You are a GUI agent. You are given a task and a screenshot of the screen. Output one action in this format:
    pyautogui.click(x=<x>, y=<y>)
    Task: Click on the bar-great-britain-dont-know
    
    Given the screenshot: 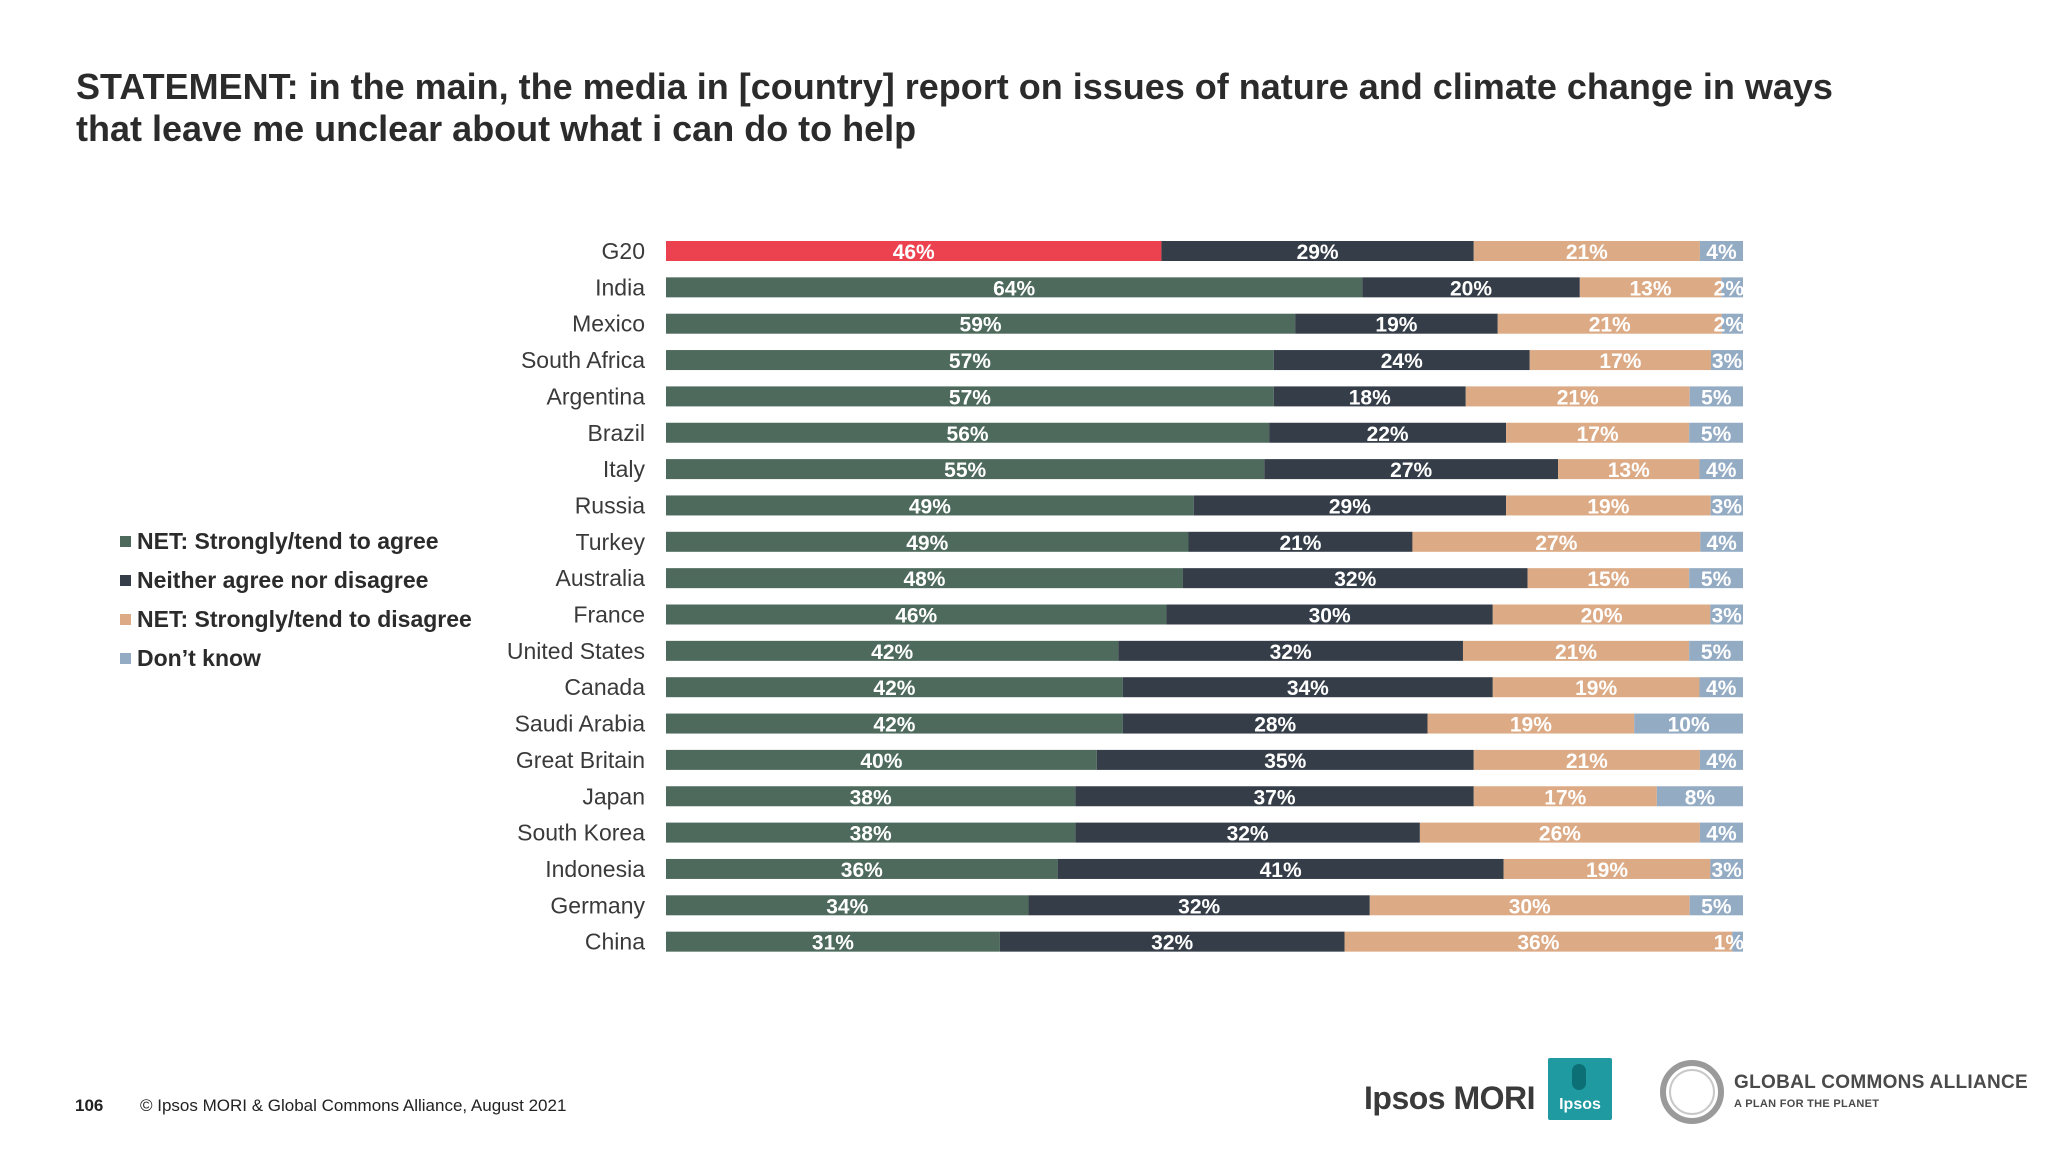 What is the action you would take?
    pyautogui.click(x=1721, y=759)
    